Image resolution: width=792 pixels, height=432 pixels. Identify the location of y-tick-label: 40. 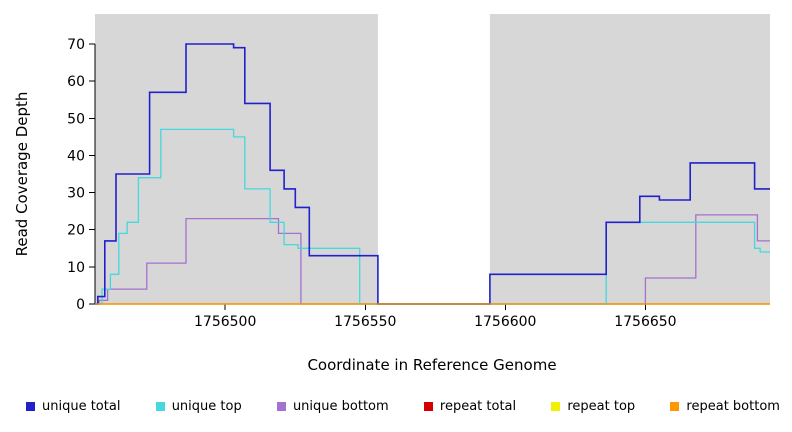
(76, 156).